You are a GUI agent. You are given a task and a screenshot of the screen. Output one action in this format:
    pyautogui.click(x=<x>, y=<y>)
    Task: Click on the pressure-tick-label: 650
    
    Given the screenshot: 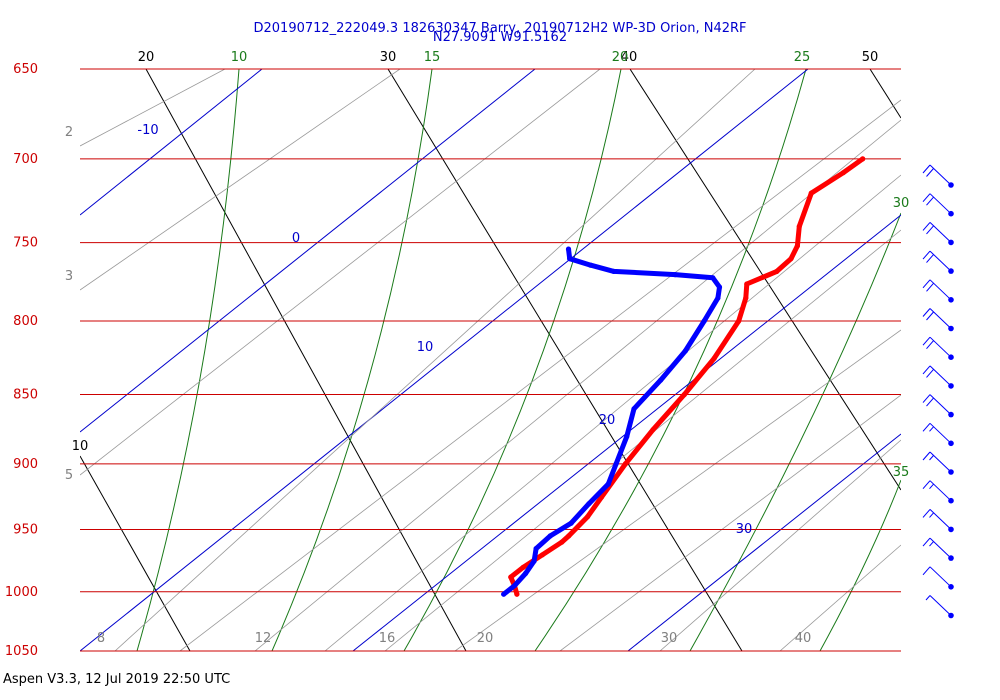 What is the action you would take?
    pyautogui.click(x=25, y=69)
    